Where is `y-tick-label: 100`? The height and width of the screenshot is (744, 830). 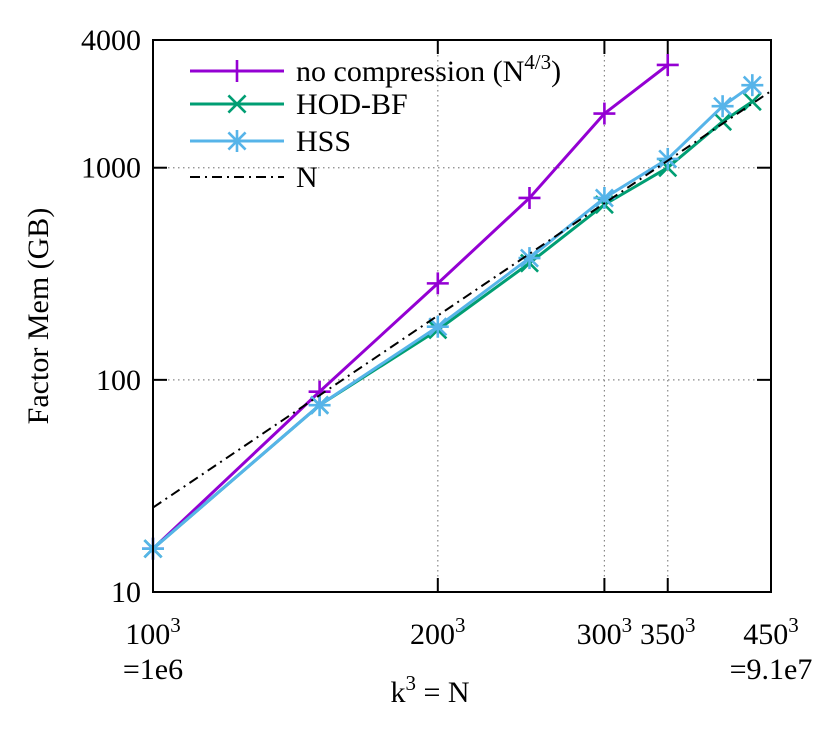 y-tick-label: 100 is located at coordinates (118, 380).